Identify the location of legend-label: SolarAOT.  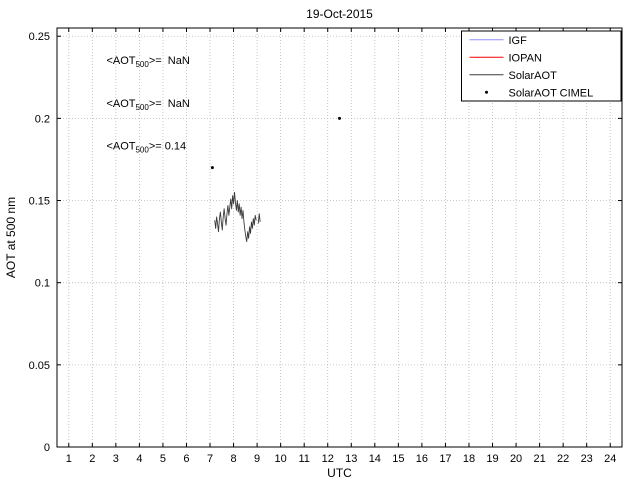
(533, 76).